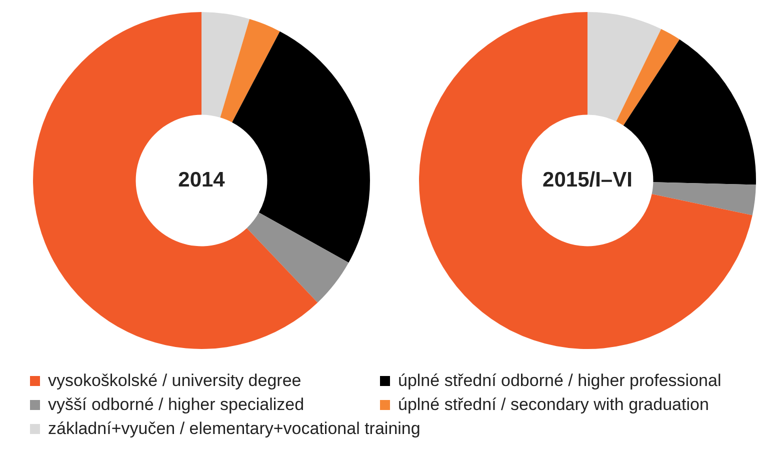  I want to click on legend-label: úplné střední odborné / higher professional, so click(560, 381).